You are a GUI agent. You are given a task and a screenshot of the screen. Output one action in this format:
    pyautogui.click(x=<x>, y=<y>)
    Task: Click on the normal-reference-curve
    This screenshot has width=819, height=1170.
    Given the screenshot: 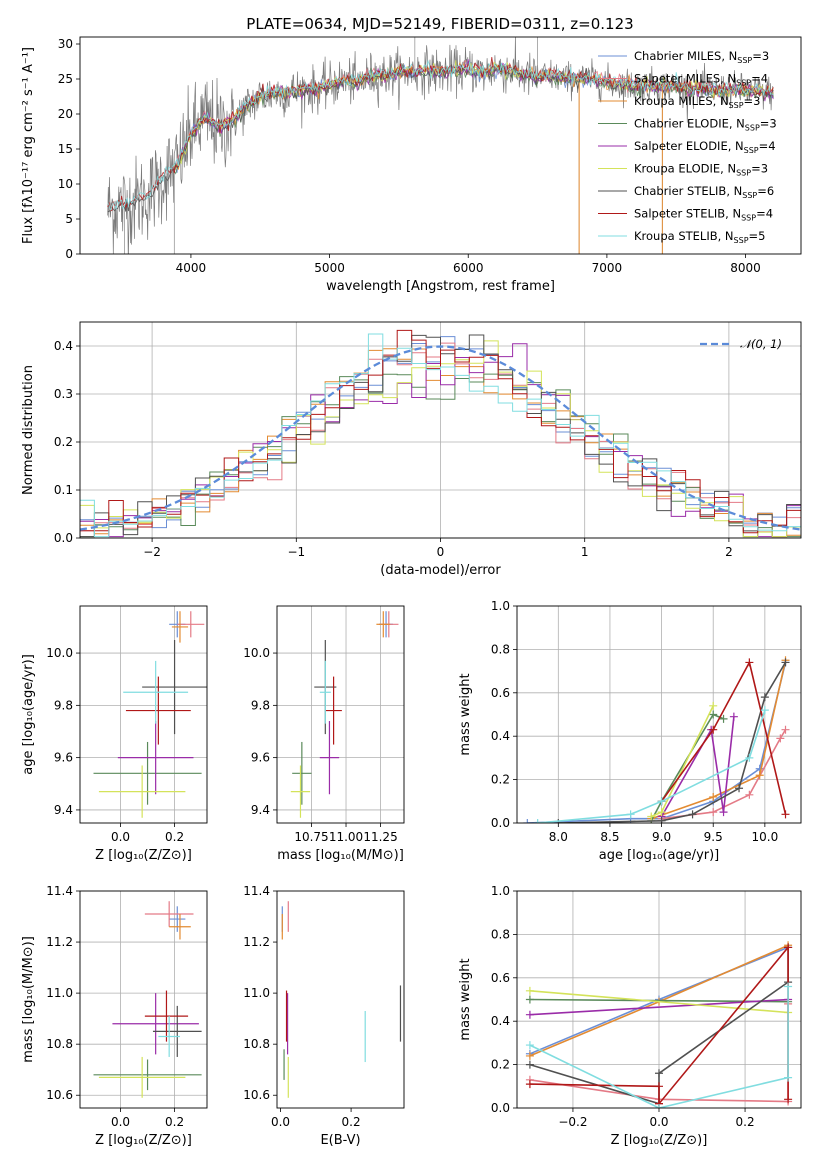 What is the action you would take?
    pyautogui.click(x=440, y=438)
    